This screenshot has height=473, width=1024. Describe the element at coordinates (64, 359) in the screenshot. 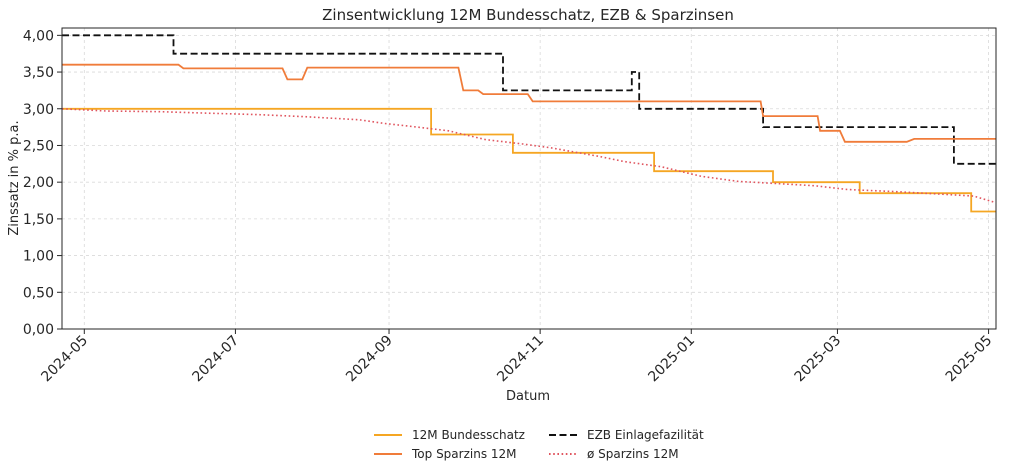

I see `x-tick-label: 2024-05` at that location.